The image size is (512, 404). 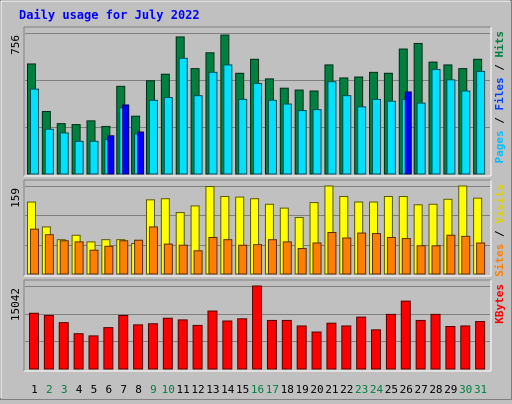 What do you see at coordinates (15, 198) in the screenshot?
I see `panel-visits-max-label: 159` at bounding box center [15, 198].